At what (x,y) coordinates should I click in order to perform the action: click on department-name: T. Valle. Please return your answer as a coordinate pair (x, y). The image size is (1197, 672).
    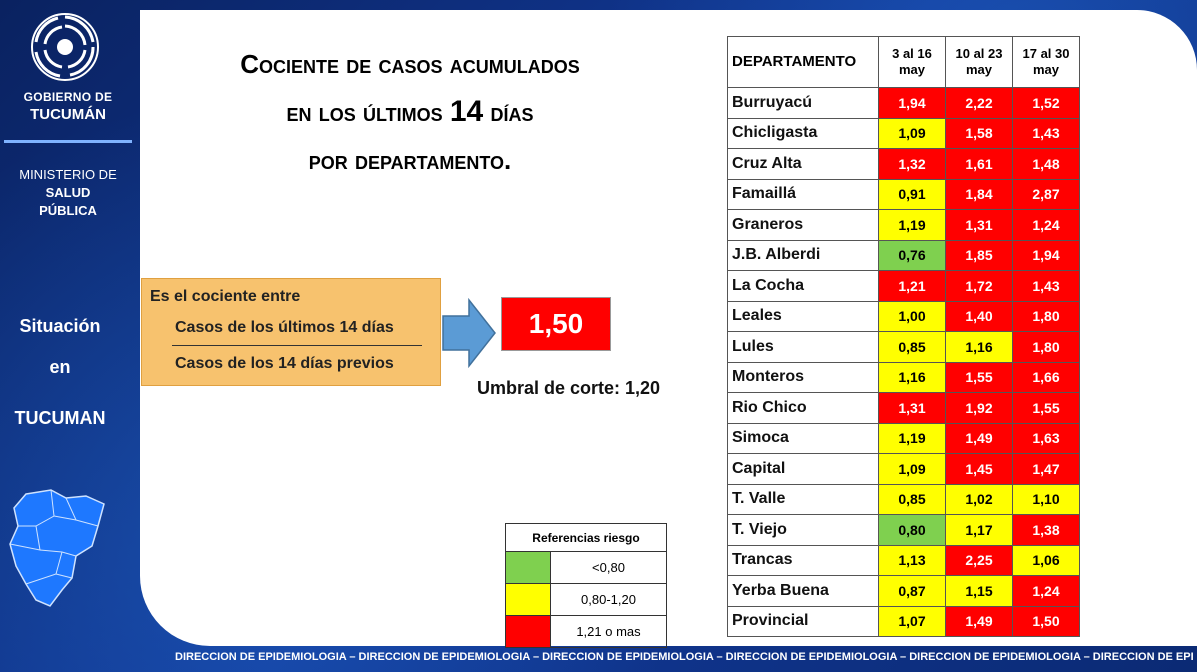
    Looking at the image, I should click on (803, 499).